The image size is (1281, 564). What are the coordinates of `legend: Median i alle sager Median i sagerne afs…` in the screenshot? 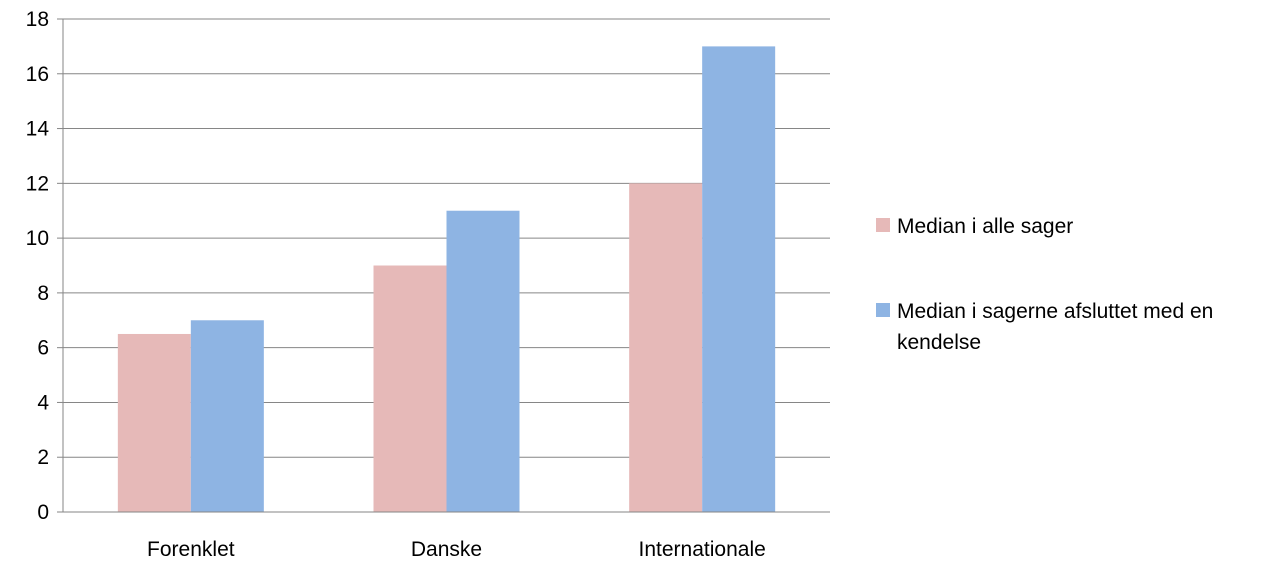 It's located at (1044, 284).